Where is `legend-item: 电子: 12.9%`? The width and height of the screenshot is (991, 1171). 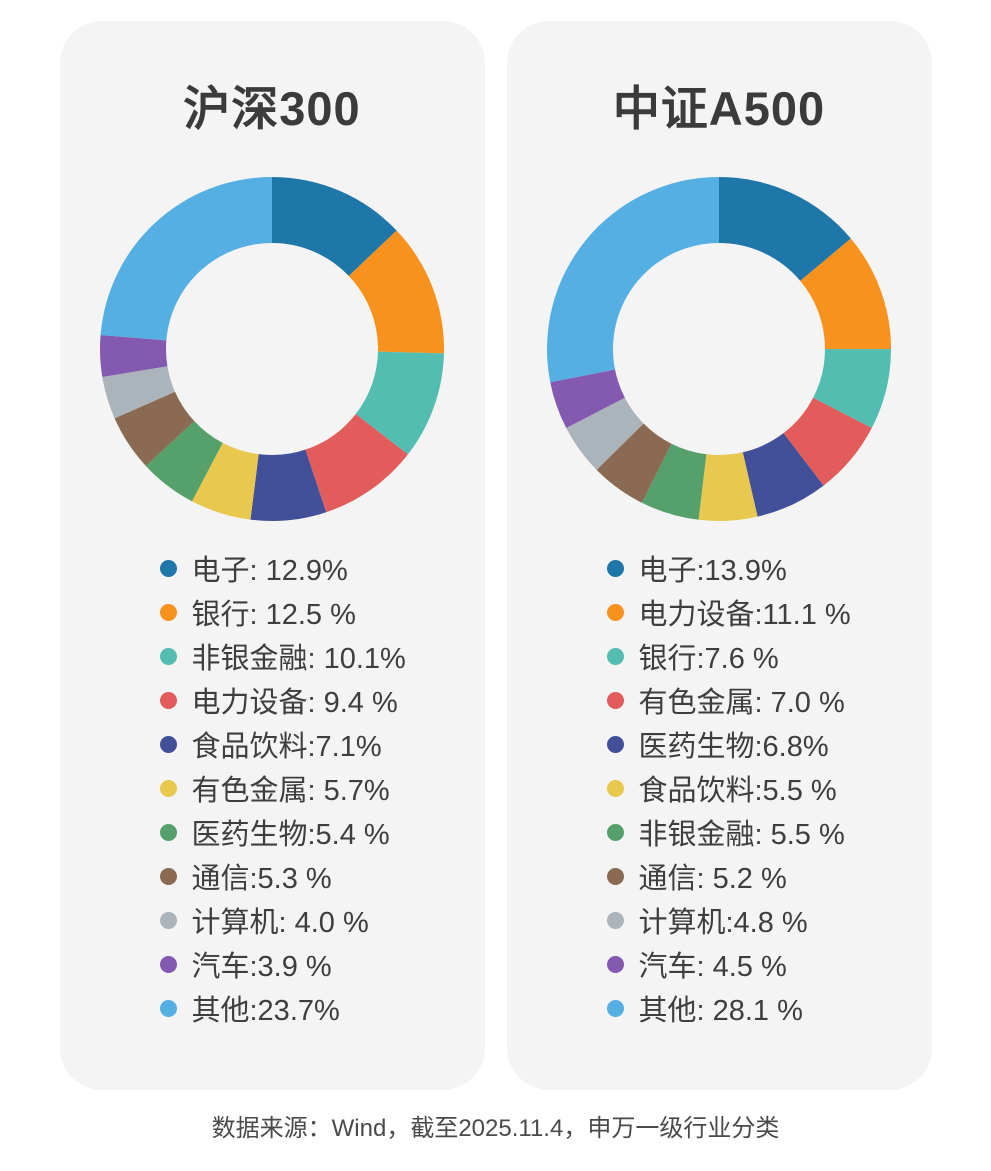 legend-item: 电子: 12.9% is located at coordinates (322, 568).